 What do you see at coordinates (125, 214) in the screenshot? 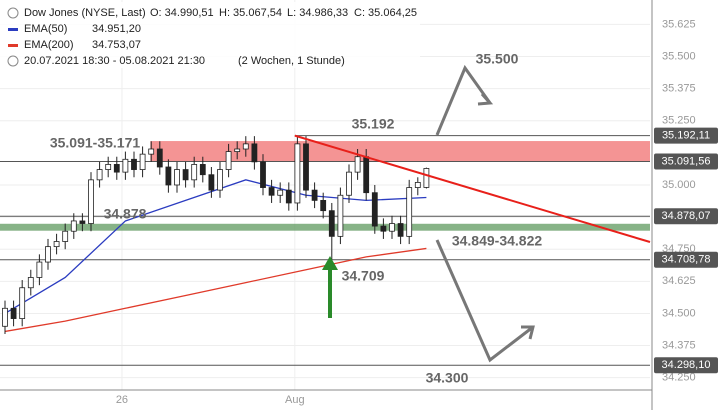
I see `annotation: 34.878` at bounding box center [125, 214].